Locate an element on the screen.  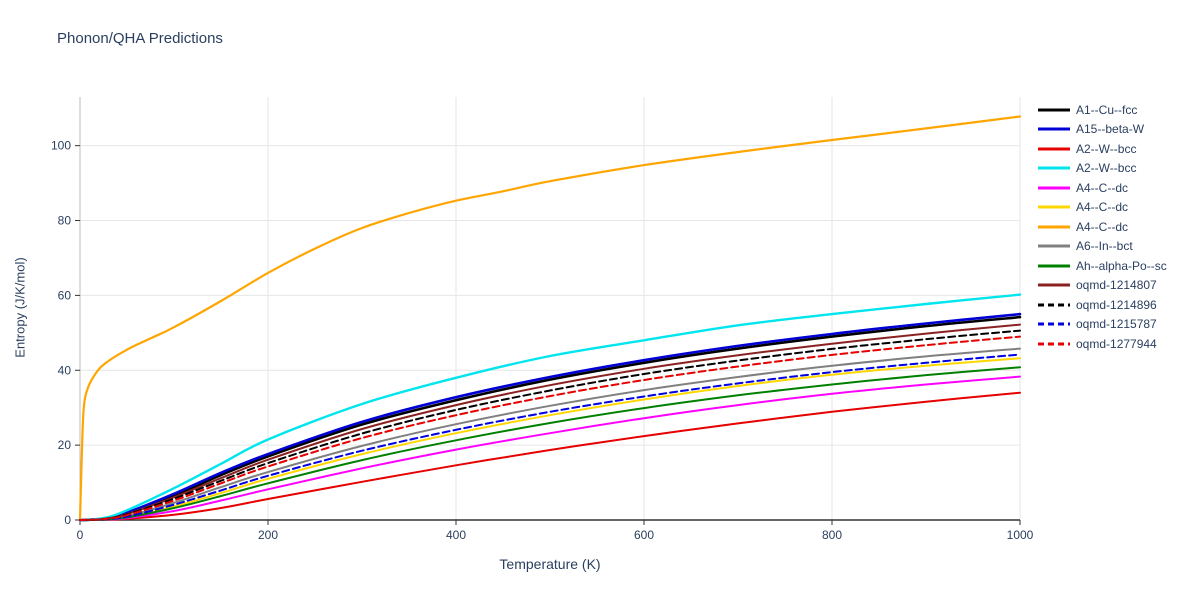
y-tick-label: 0 is located at coordinates (67, 520).